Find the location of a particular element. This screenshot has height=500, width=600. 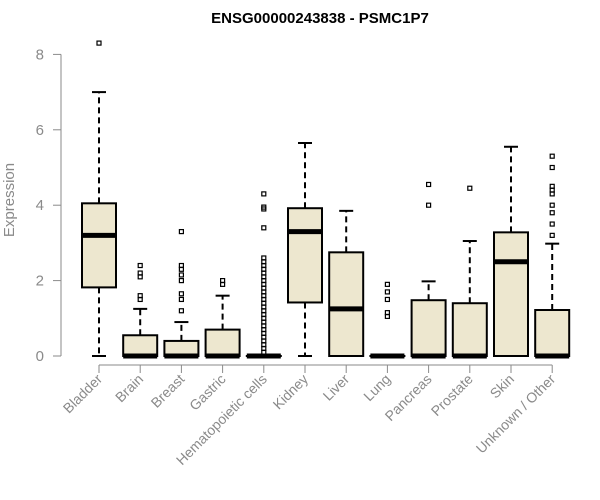

y-axis-label: Expression is located at coordinates (9, 200).